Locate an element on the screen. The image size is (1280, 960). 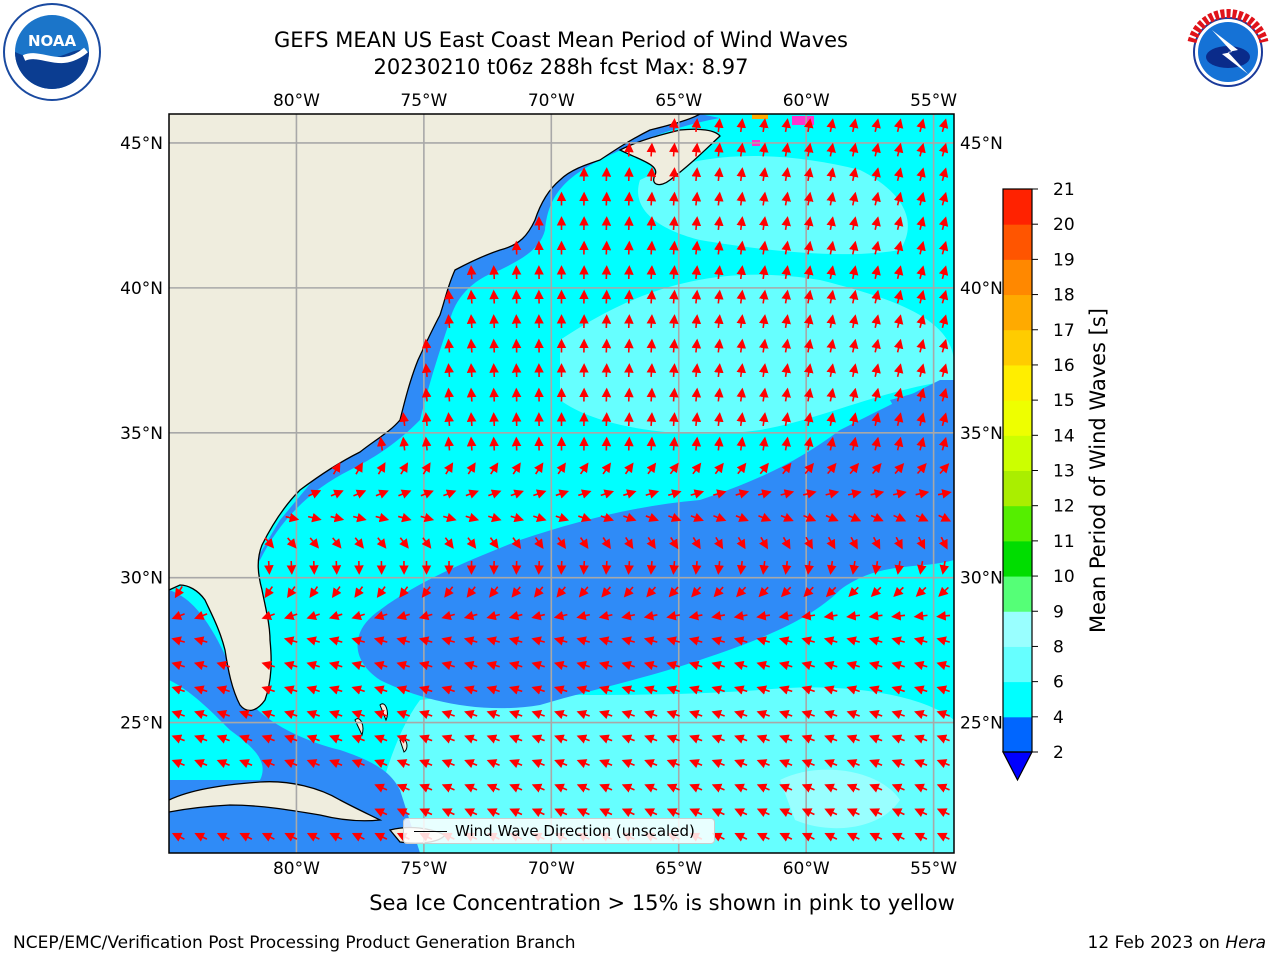
lat-tick-label-right: 30°N is located at coordinates (981, 579).